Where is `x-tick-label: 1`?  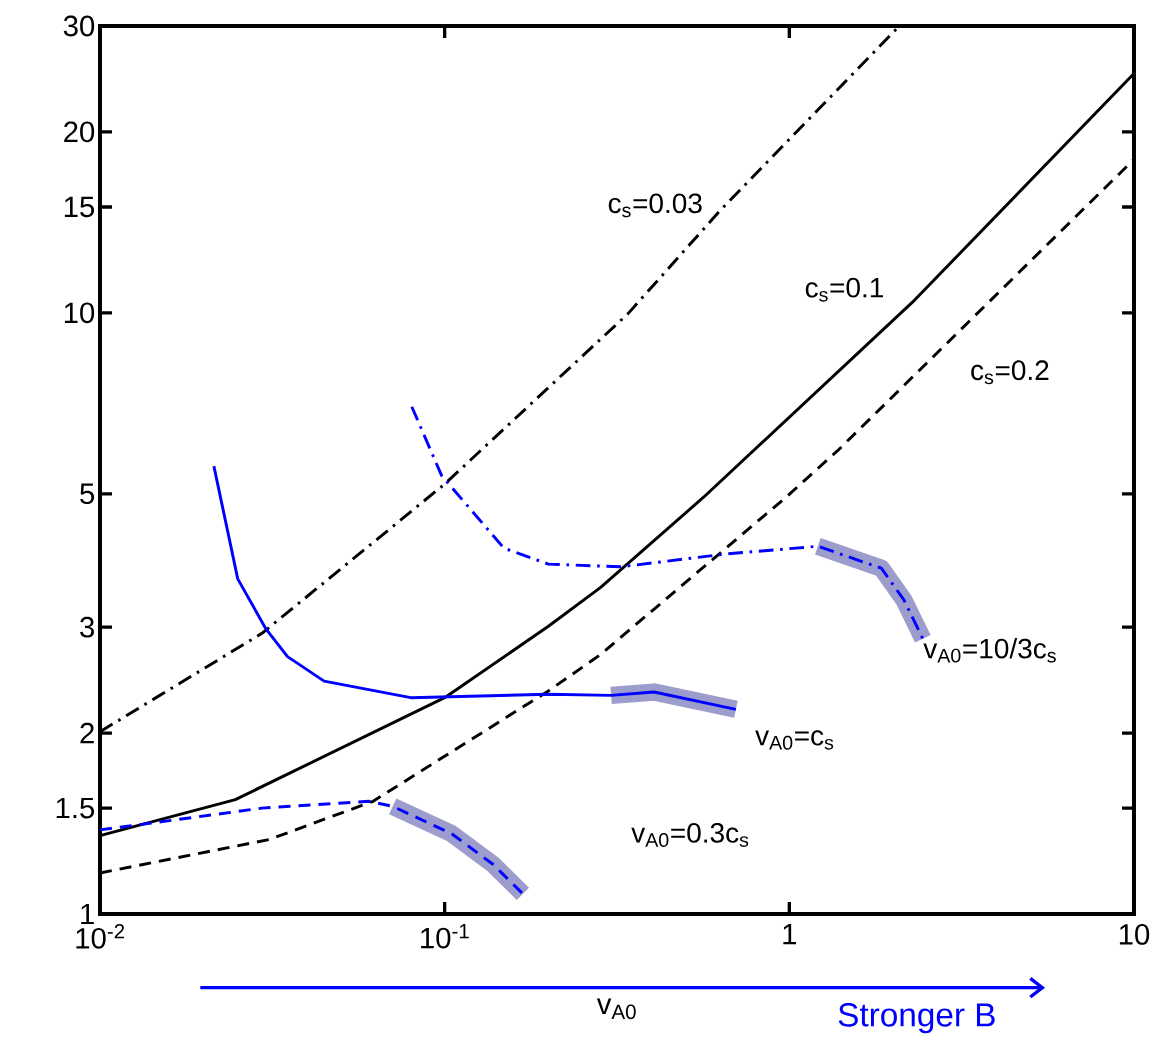
x-tick-label: 1 is located at coordinates (790, 934).